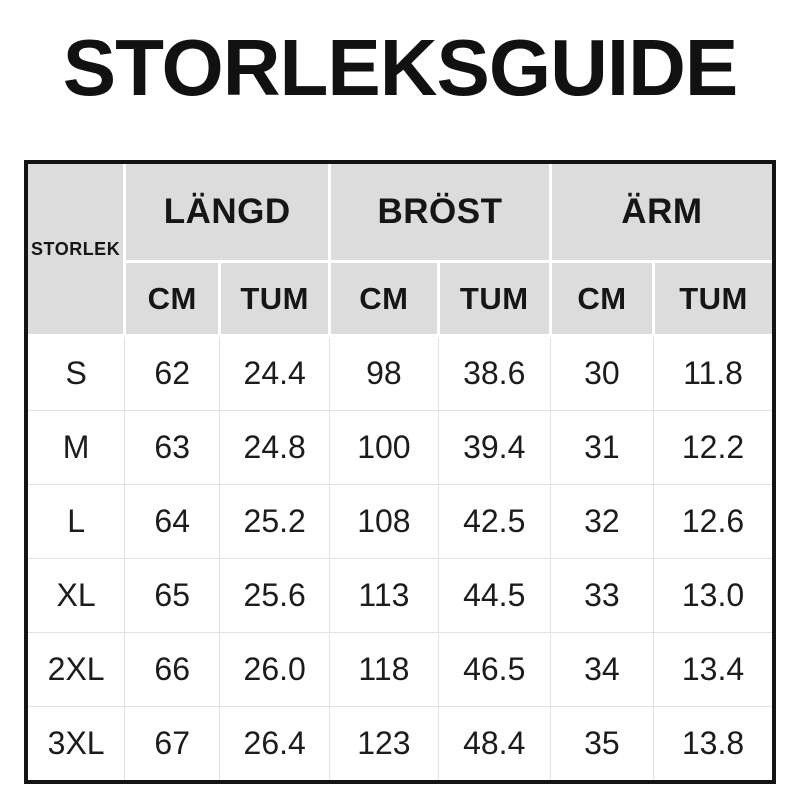 The image size is (800, 800). What do you see at coordinates (227, 211) in the screenshot?
I see `group-header-langd: LÄNGD` at bounding box center [227, 211].